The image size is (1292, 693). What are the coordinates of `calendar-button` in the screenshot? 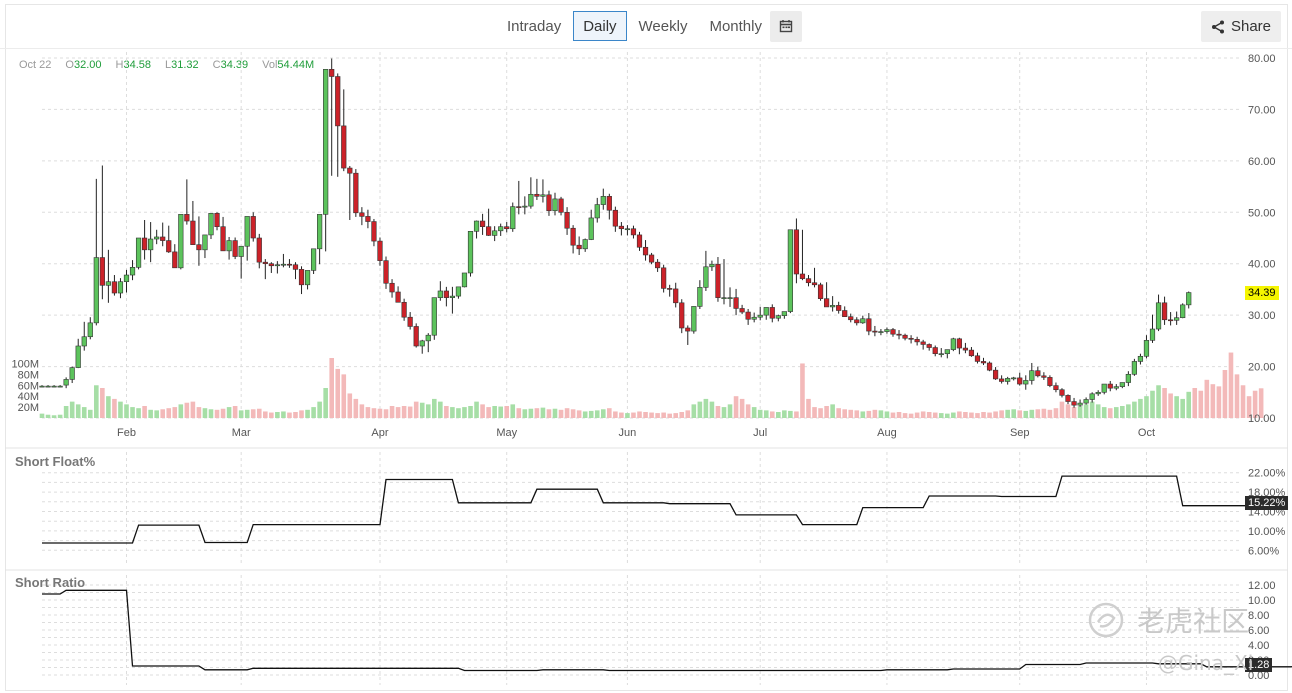 It's located at (786, 26).